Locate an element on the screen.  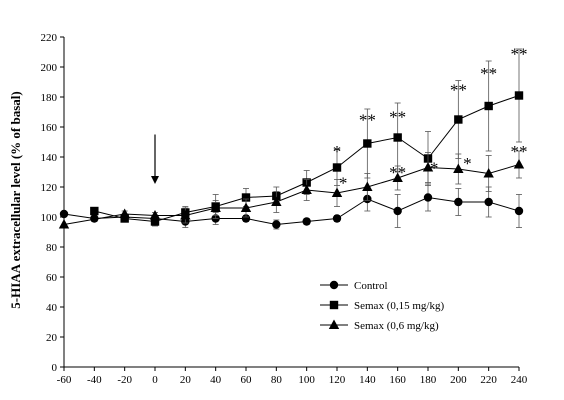
x-tick-label: 180 is located at coordinates (428, 380).